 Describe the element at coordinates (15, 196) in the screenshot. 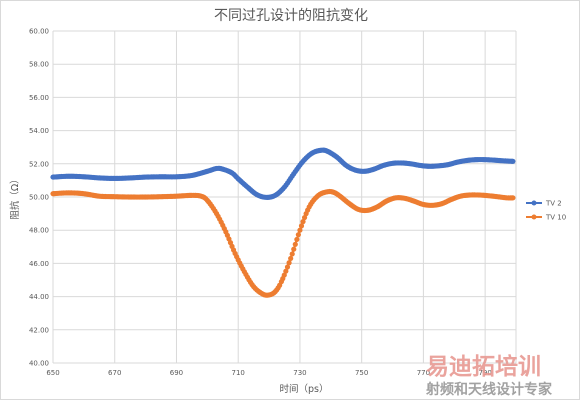

I see `y-axis-title: 阻抗（Ω）` at that location.